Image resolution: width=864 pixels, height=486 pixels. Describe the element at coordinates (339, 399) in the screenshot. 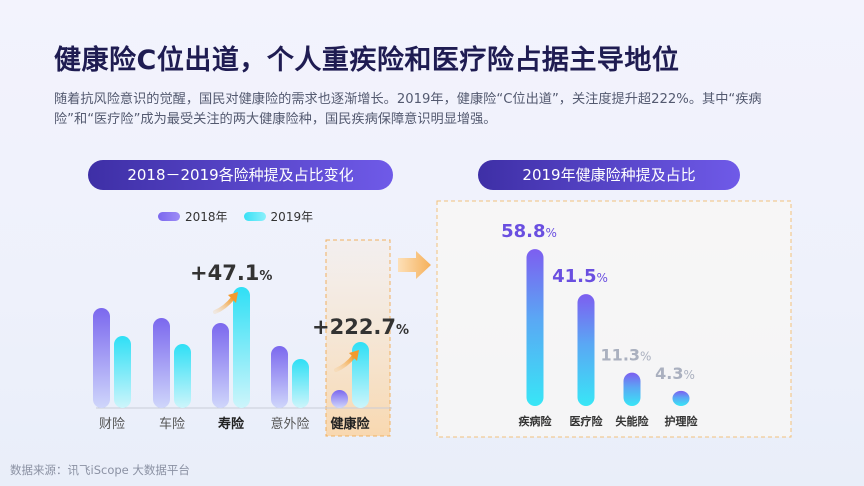

I see `bar-健康险-2018年` at that location.